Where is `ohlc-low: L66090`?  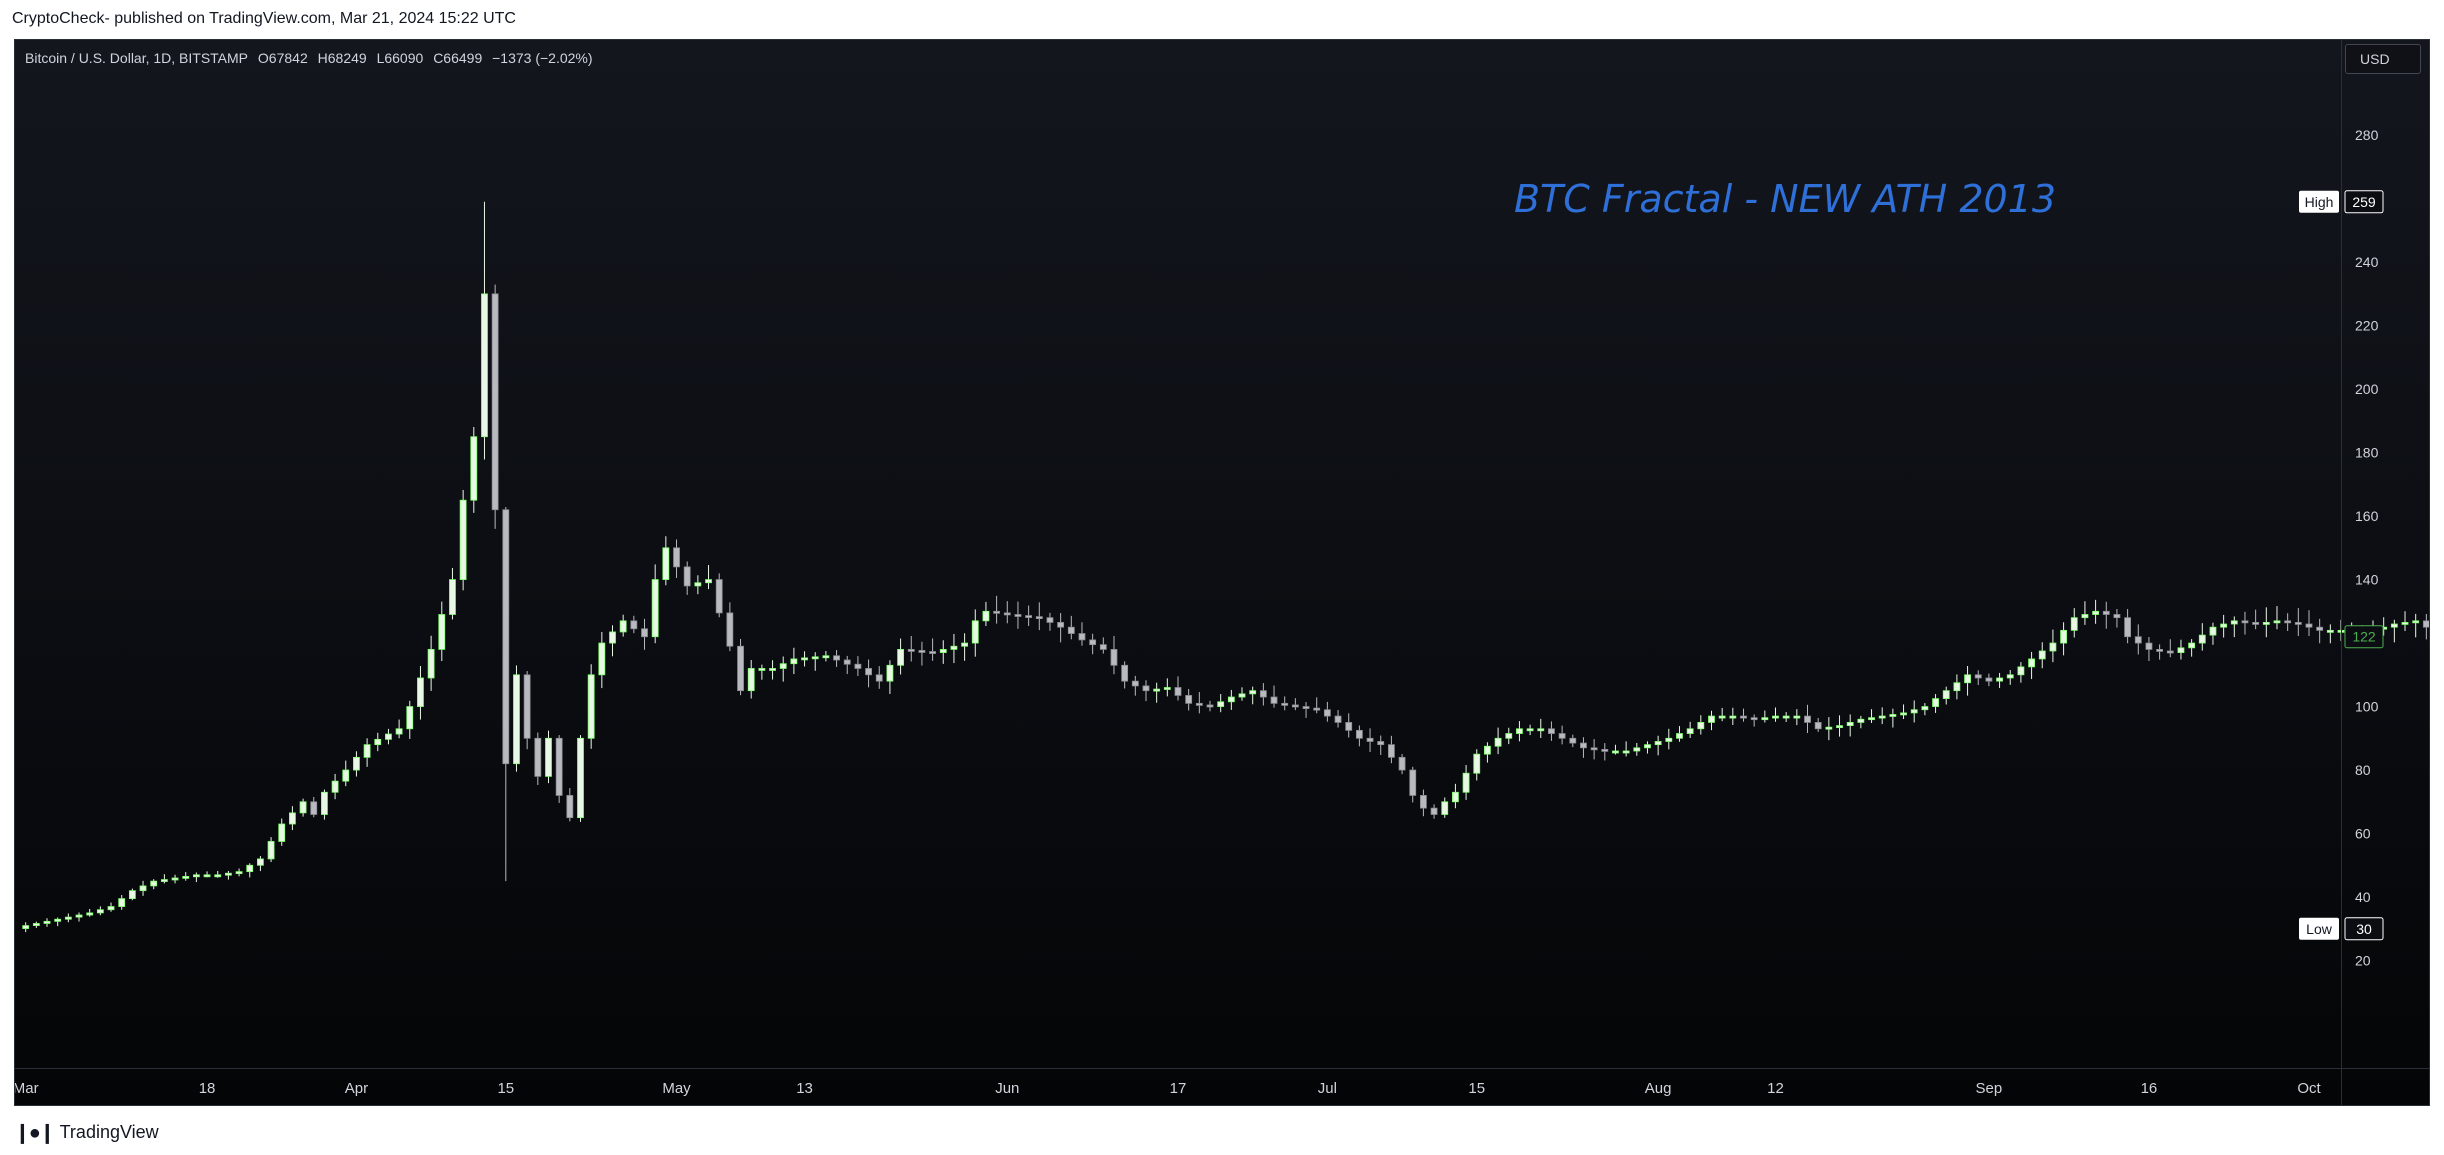
ohlc-low: L66090 is located at coordinates (400, 58).